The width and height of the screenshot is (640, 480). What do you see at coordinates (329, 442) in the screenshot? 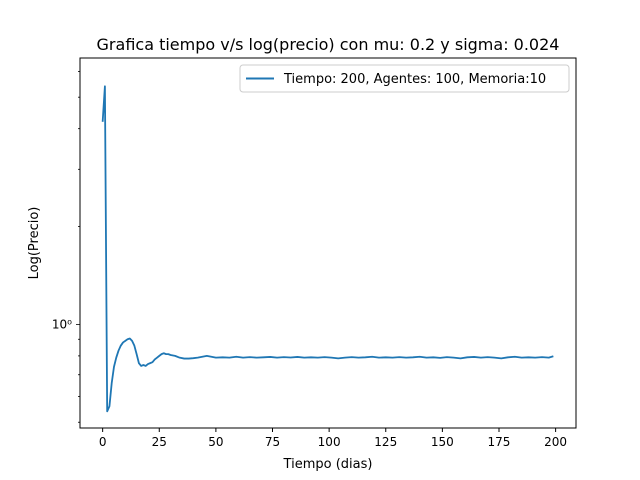
I see `x-tick-label: 100` at bounding box center [329, 442].